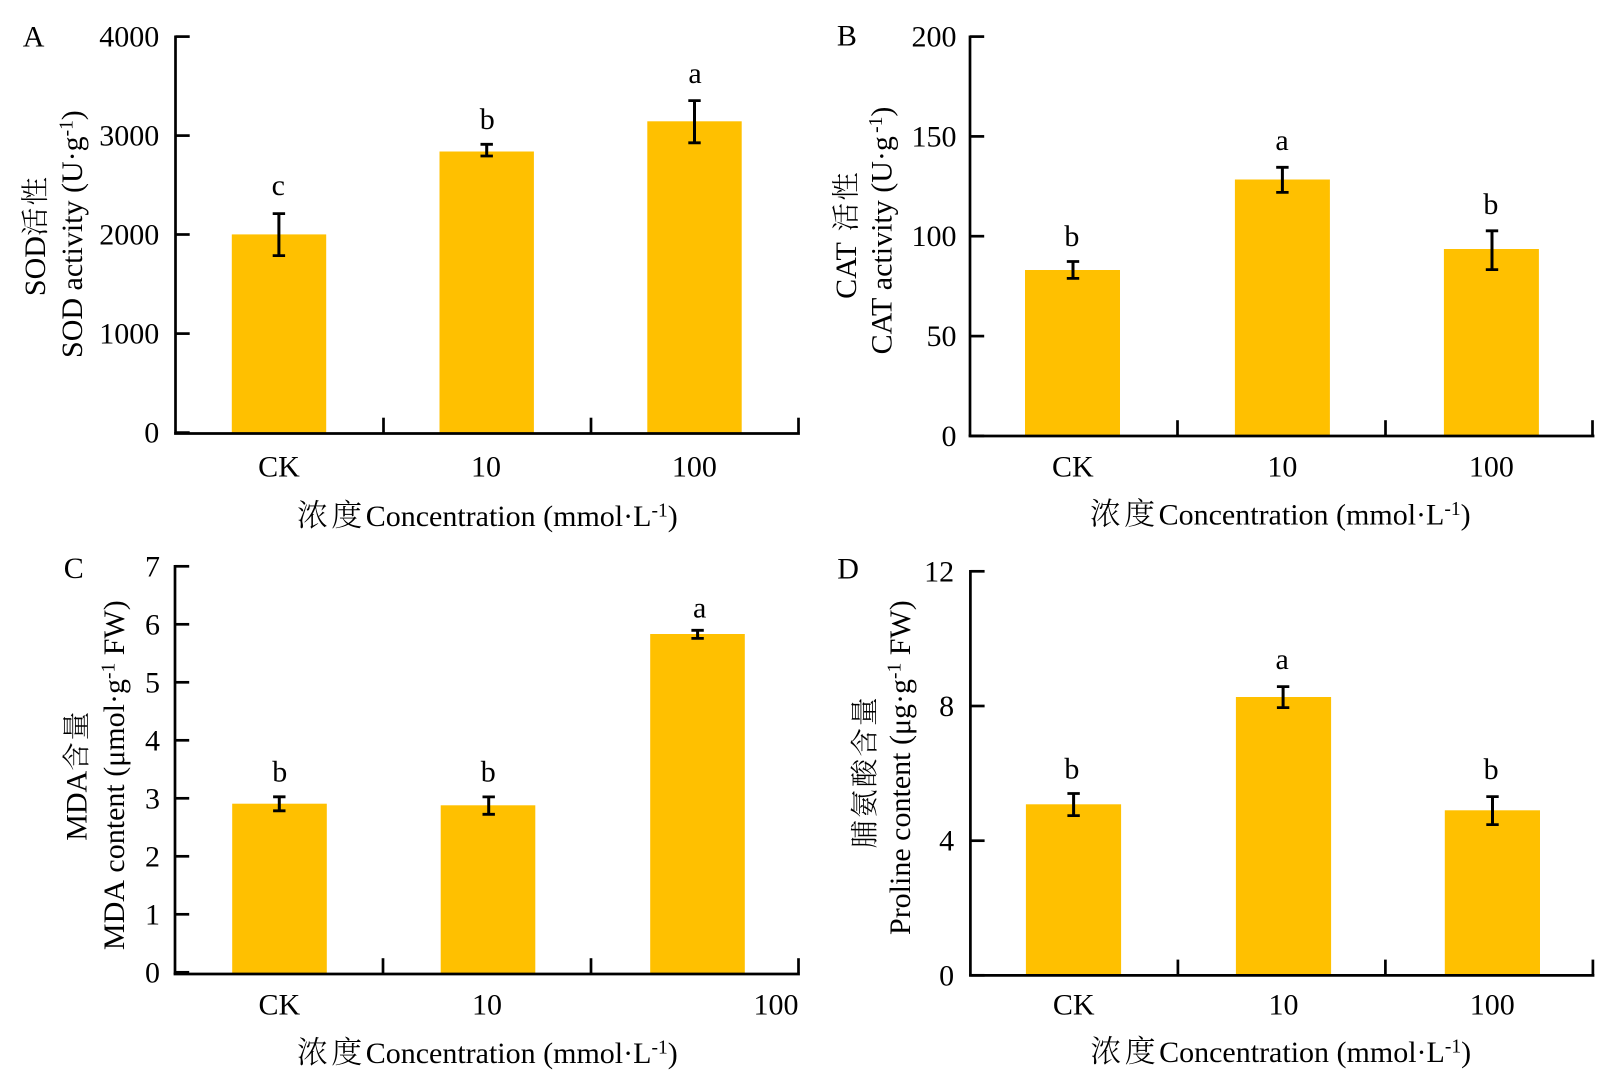 The image size is (1615, 1089). Describe the element at coordinates (72, 247) in the screenshot. I see `svg-text: SOD activity (U·g` at that location.